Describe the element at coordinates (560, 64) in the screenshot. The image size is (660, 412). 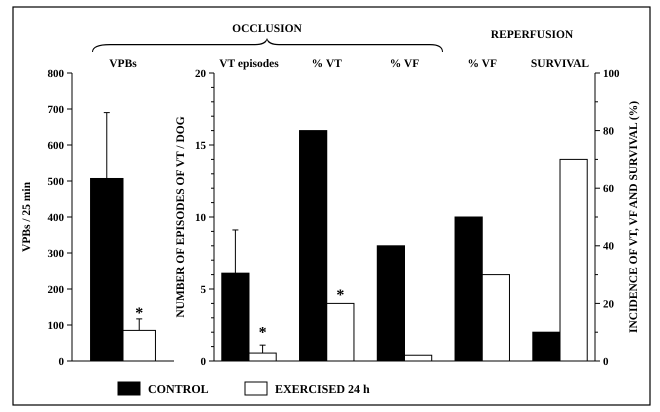
I see `x-tick-label: SURVIVAL` at that location.